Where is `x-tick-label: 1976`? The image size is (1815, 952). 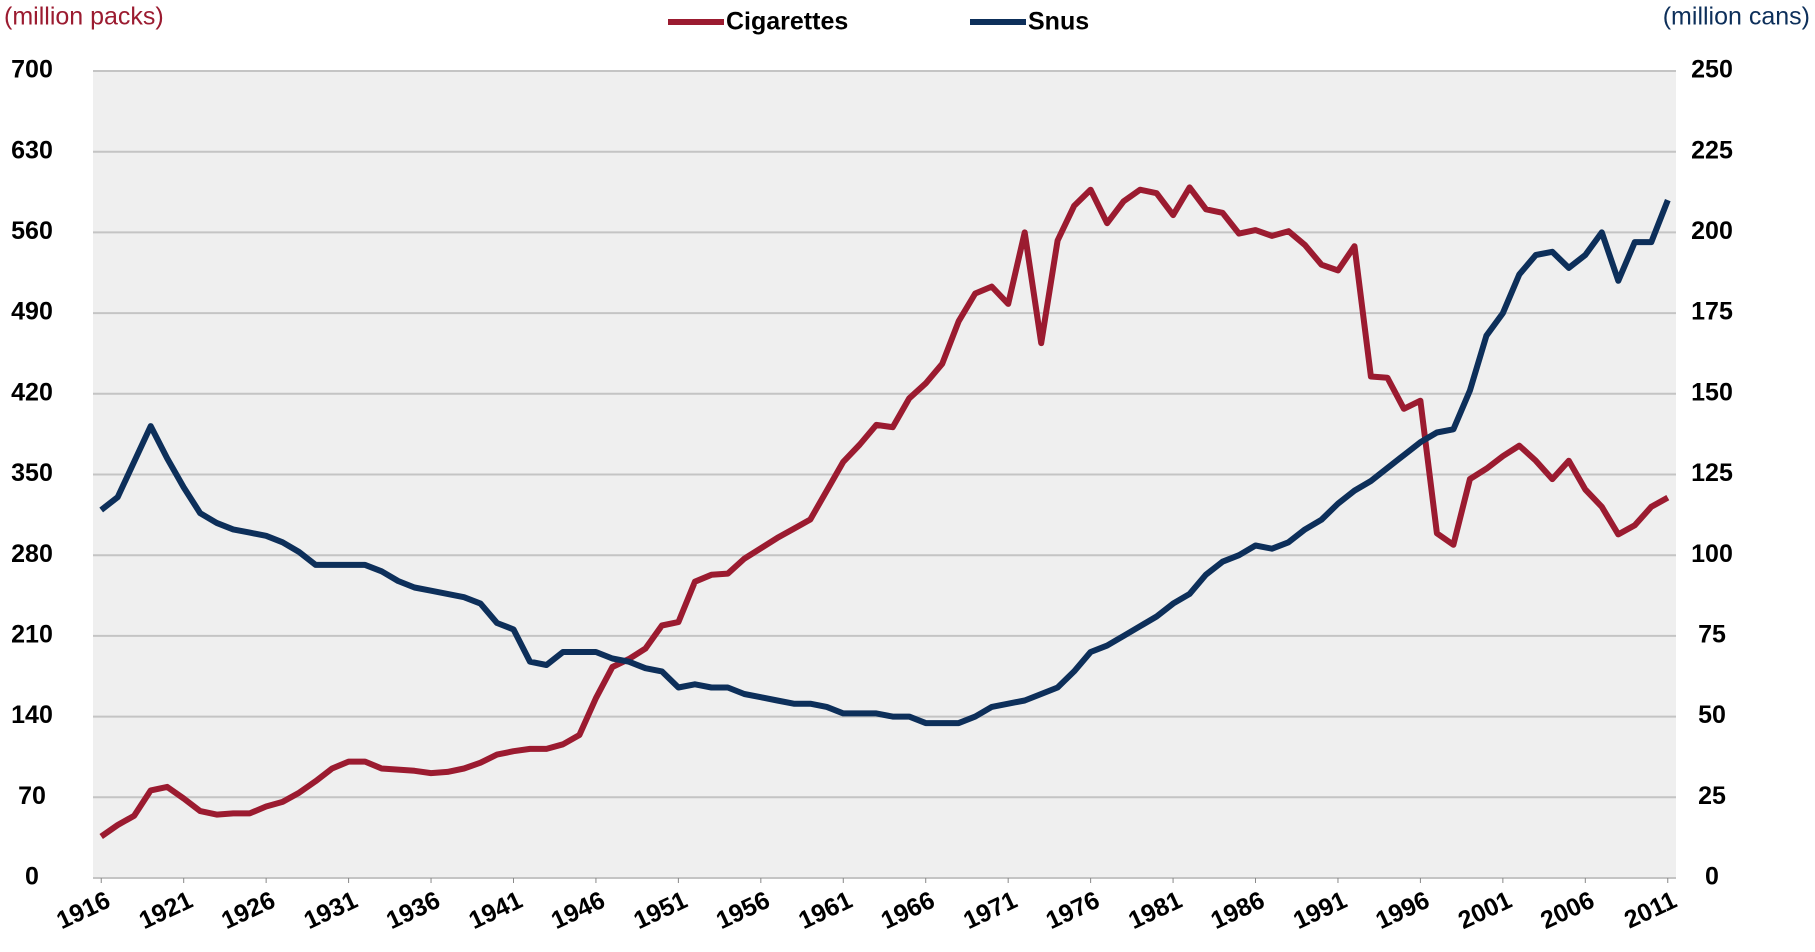
x-tick-label: 1976 is located at coordinates (1073, 910).